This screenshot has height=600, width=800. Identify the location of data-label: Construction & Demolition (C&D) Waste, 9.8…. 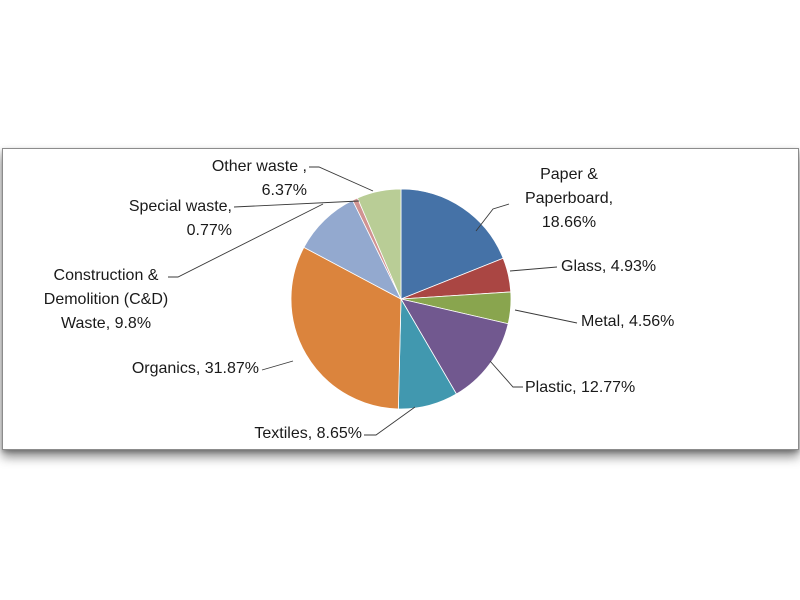
(106, 299).